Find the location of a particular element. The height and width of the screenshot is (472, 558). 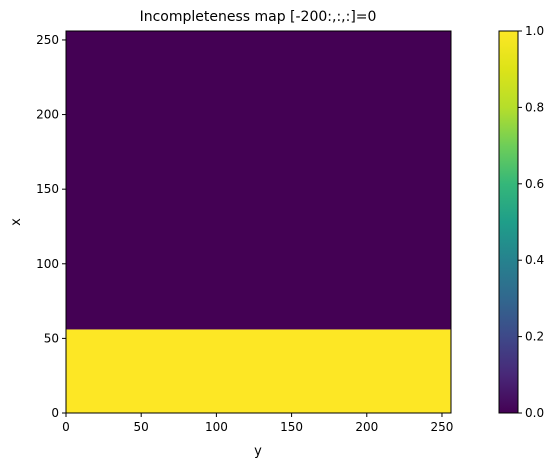

y-tick-label: 200 is located at coordinates (47, 115).